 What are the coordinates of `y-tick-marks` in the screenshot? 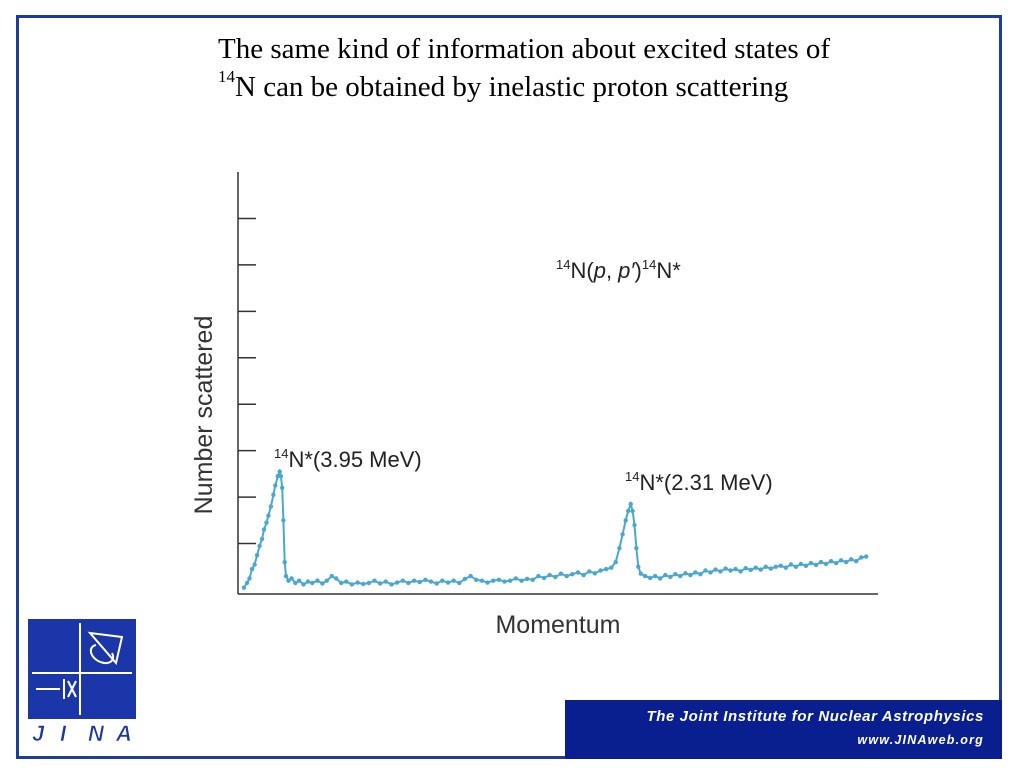 It's located at (247, 381).